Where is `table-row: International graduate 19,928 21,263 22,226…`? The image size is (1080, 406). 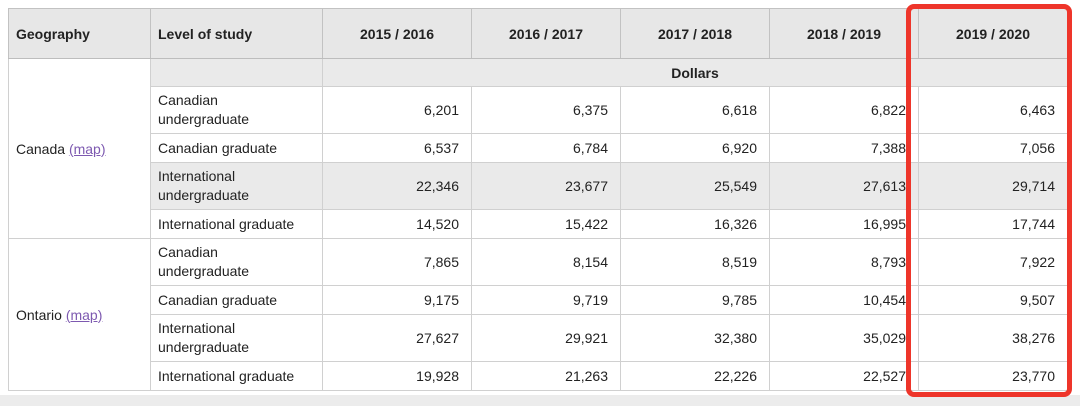
table-row: International graduate 19,928 21,263 22,226… is located at coordinates (538, 376).